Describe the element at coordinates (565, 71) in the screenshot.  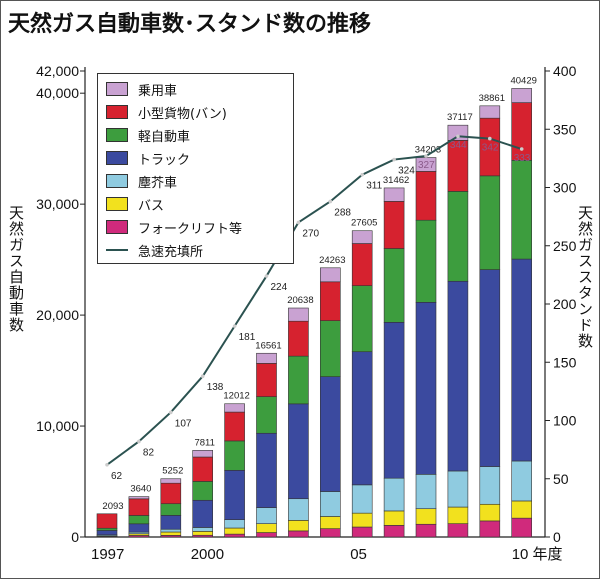
I see `right-tick-label: 400` at that location.